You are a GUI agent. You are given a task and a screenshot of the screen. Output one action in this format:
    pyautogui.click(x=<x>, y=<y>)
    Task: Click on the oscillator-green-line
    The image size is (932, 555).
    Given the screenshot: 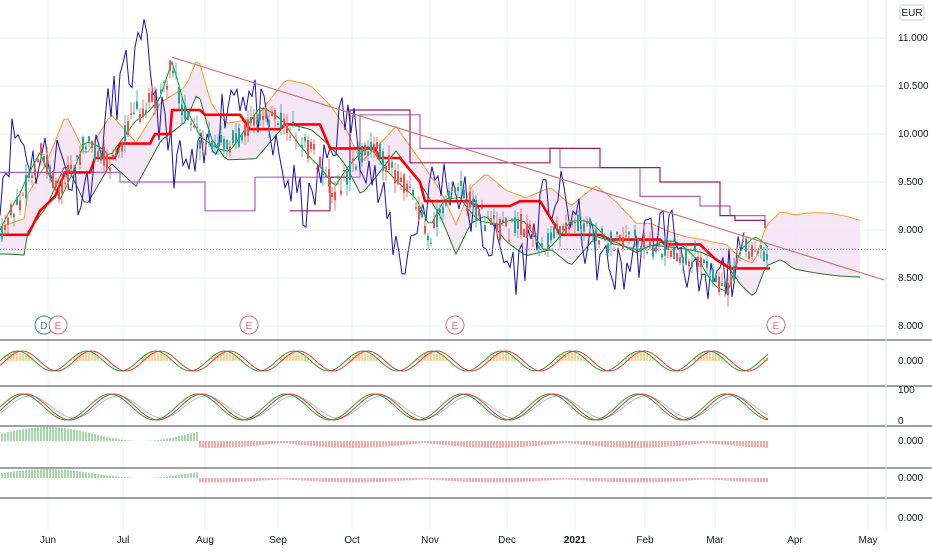 What is the action you would take?
    pyautogui.click(x=384, y=361)
    